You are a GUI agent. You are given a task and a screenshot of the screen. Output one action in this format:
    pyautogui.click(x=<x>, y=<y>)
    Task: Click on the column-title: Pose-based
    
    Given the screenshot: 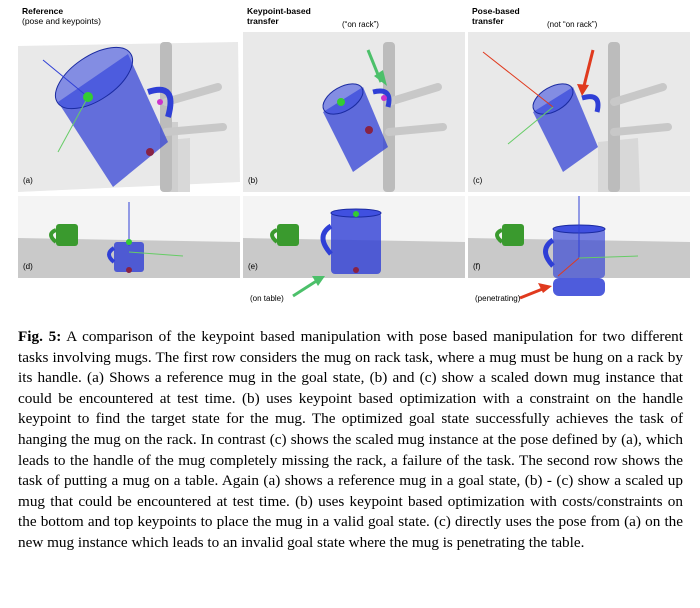 What is the action you would take?
    pyautogui.click(x=496, y=11)
    